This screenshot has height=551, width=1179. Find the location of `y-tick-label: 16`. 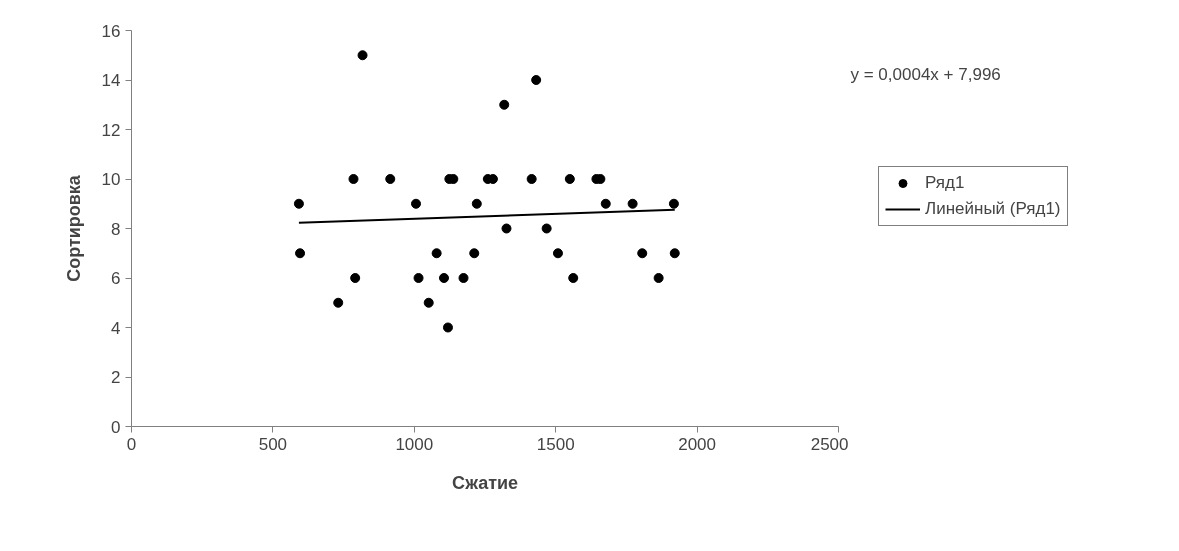

y-tick-label: 16 is located at coordinates (111, 31).